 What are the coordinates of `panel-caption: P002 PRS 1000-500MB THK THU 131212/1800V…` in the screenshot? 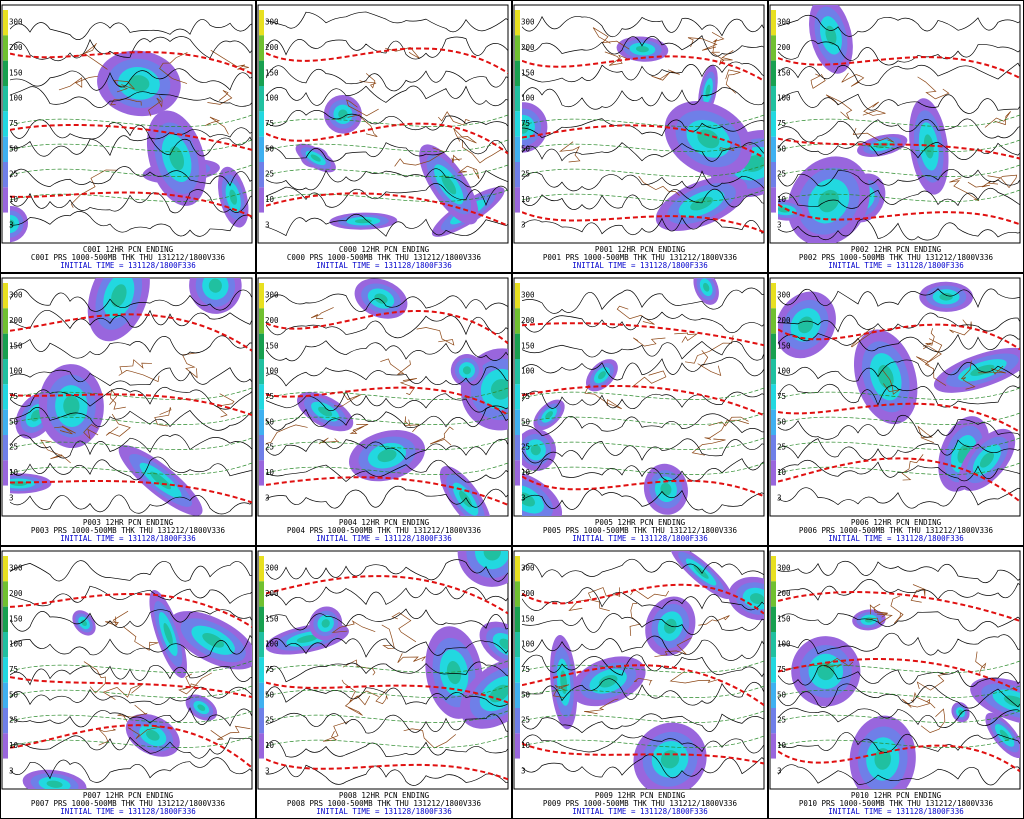 It's located at (896, 257).